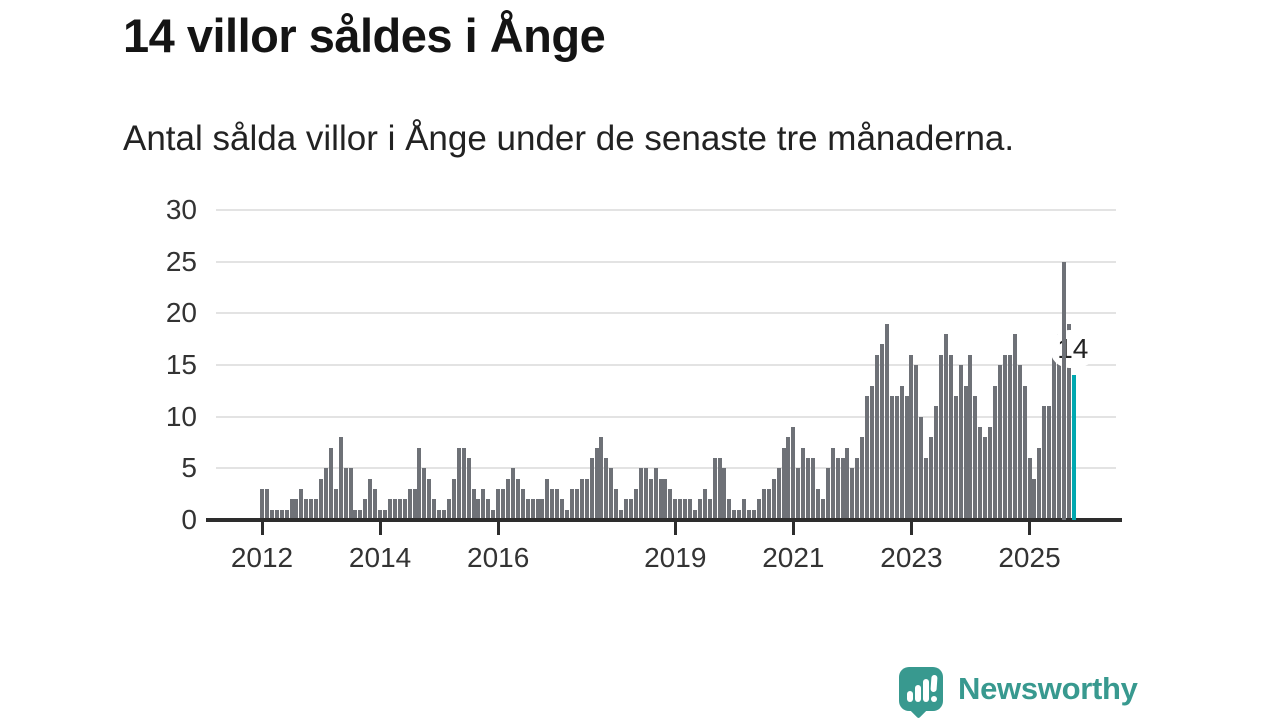 This screenshot has width=1280, height=720. What do you see at coordinates (921, 693) in the screenshot?
I see `speech-bubble-bar-chart-icon` at bounding box center [921, 693].